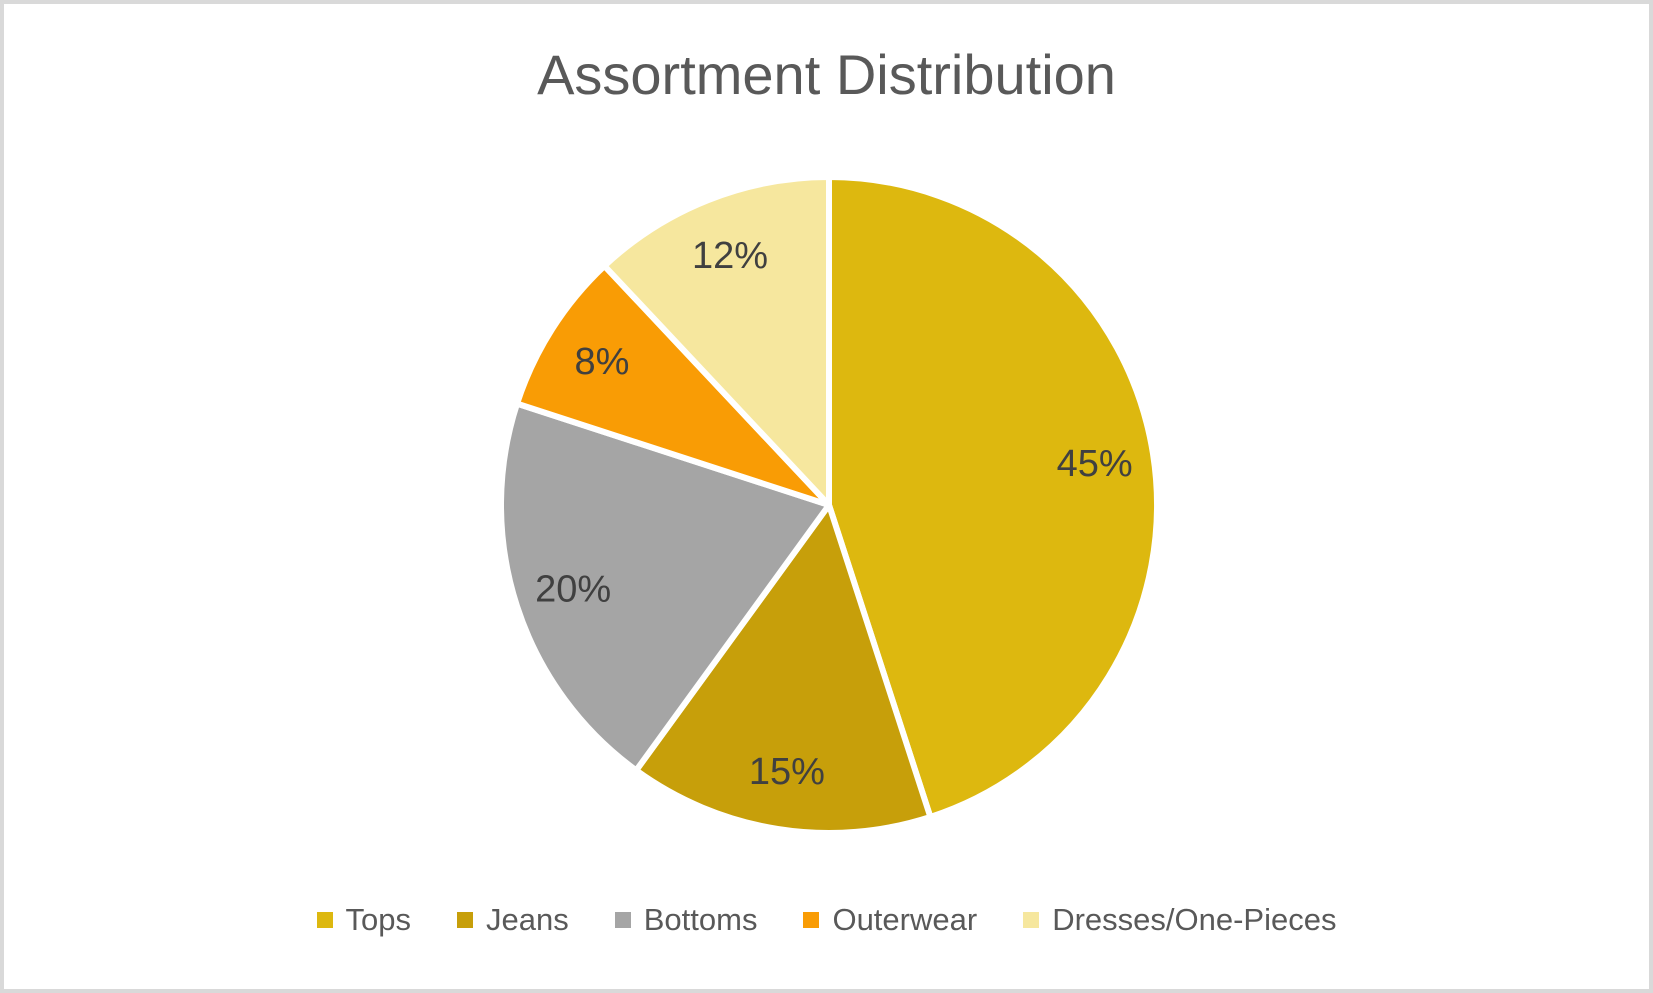 The image size is (1653, 993). What do you see at coordinates (783, 669) in the screenshot?
I see `pie-slice-jeans` at bounding box center [783, 669].